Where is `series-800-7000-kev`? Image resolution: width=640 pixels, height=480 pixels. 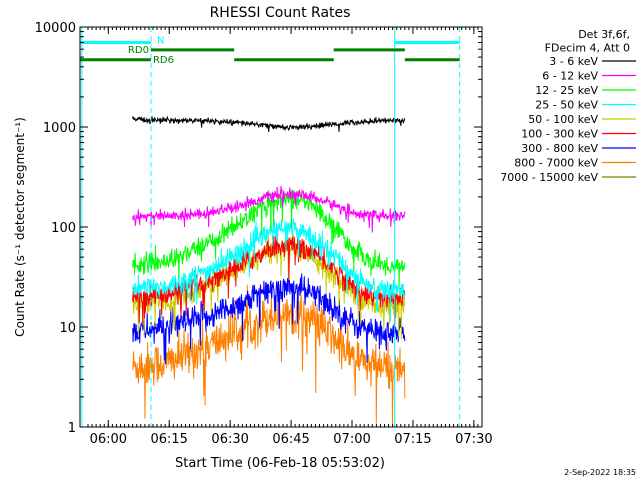
series-800-7000-kev is located at coordinates (269, 356).